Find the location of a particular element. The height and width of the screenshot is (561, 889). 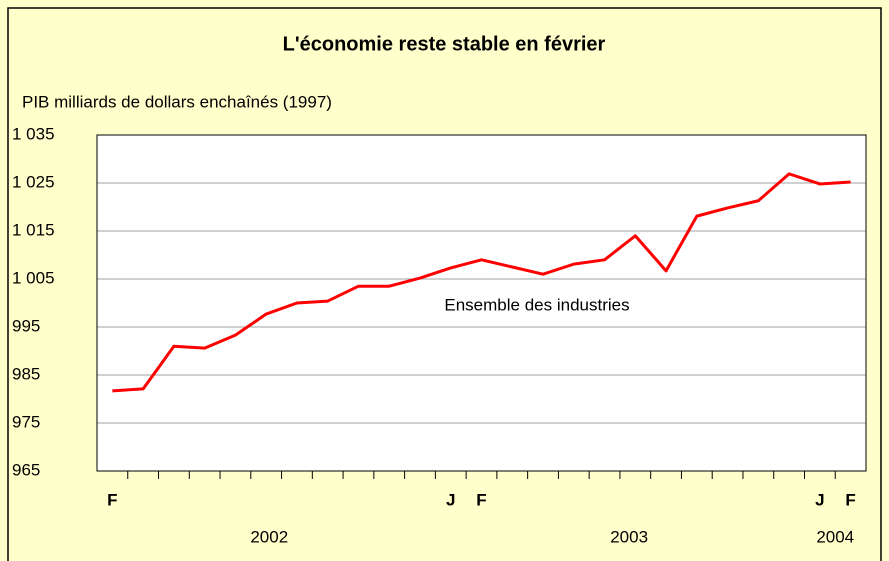

y-tick-label: 985 is located at coordinates (26, 373).